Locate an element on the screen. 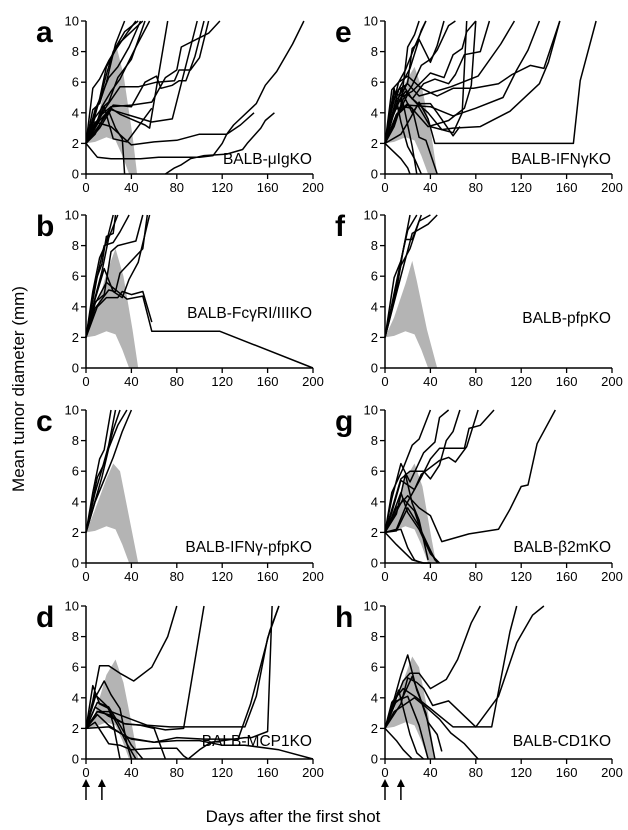 Image resolution: width=628 pixels, height=830 pixels. panel-a: 0 2 4 6 8 10 0 40 80 120 160 200 a BALB-μIgKO is located at coordinates (180, 105).